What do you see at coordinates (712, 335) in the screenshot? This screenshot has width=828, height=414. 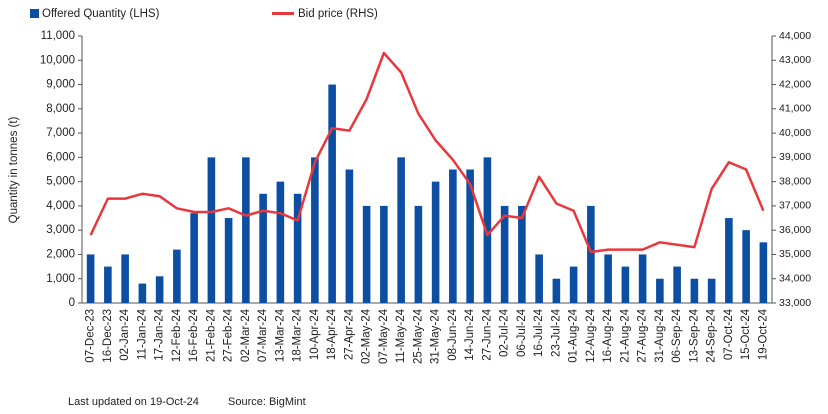 I see `x-tick-label: 24-Sep-24` at bounding box center [712, 335].